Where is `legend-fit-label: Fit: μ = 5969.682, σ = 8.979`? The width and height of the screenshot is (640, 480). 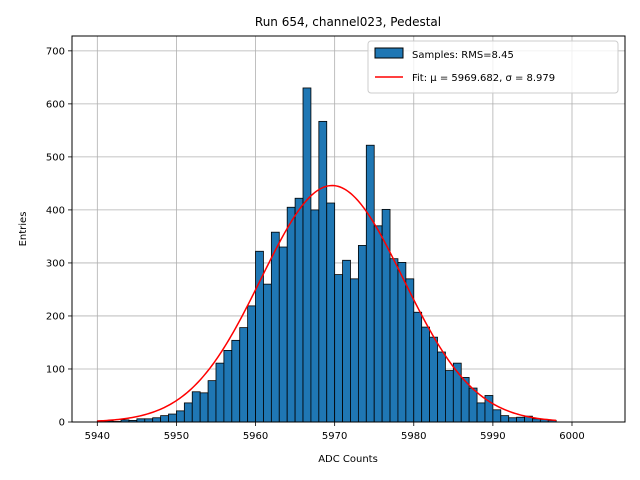
legend-fit-label: Fit: μ = 5969.682, σ = 8.979 is located at coordinates (483, 78).